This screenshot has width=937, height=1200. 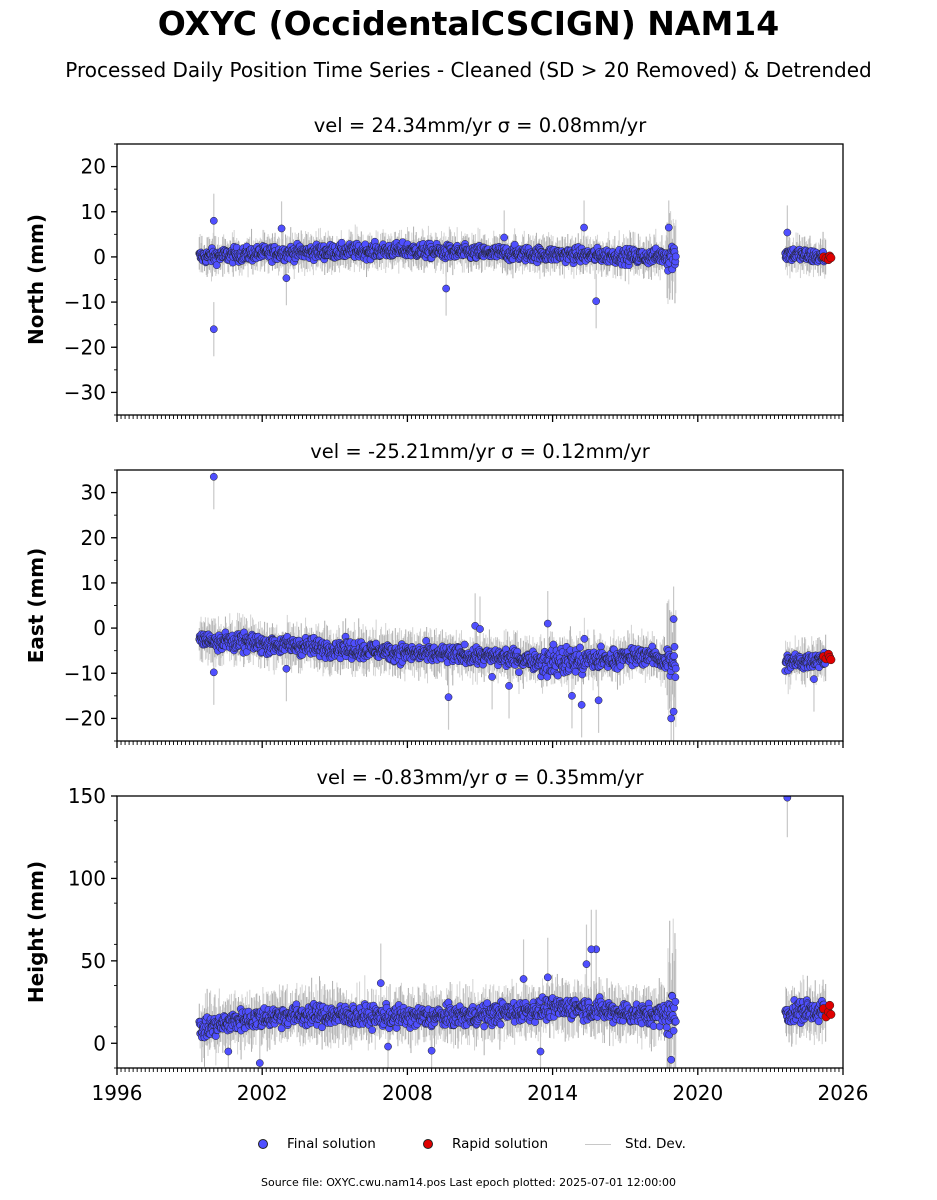 What do you see at coordinates (468, 23) in the screenshot?
I see `page-title: OXYC (OccidentalCSCIGN) NAM14` at bounding box center [468, 23].